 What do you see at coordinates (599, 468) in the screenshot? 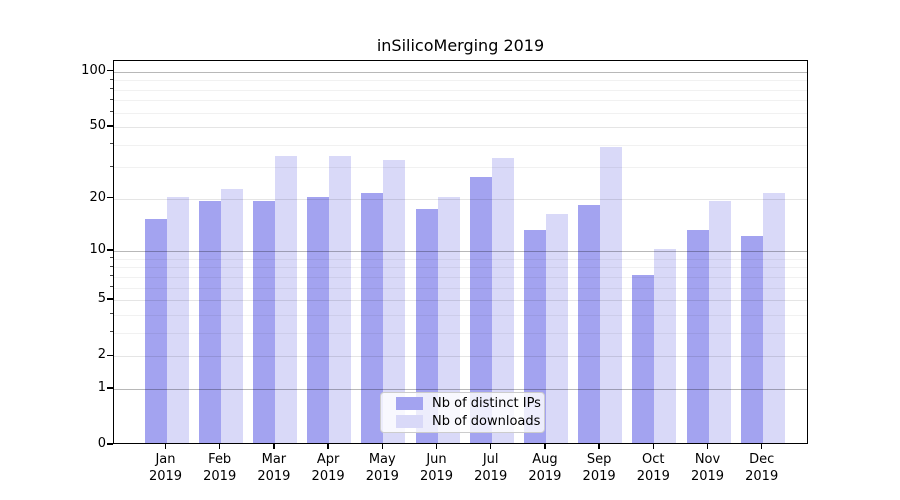
I see `x-tick-label-sep: Sep 2019` at bounding box center [599, 468].